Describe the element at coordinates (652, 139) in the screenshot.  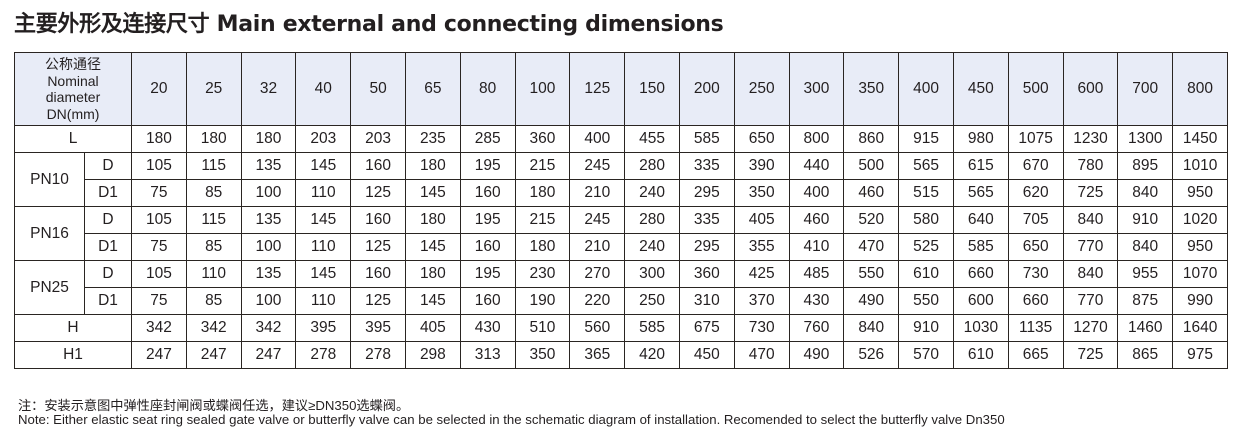
I see `value-cell: 455` at that location.